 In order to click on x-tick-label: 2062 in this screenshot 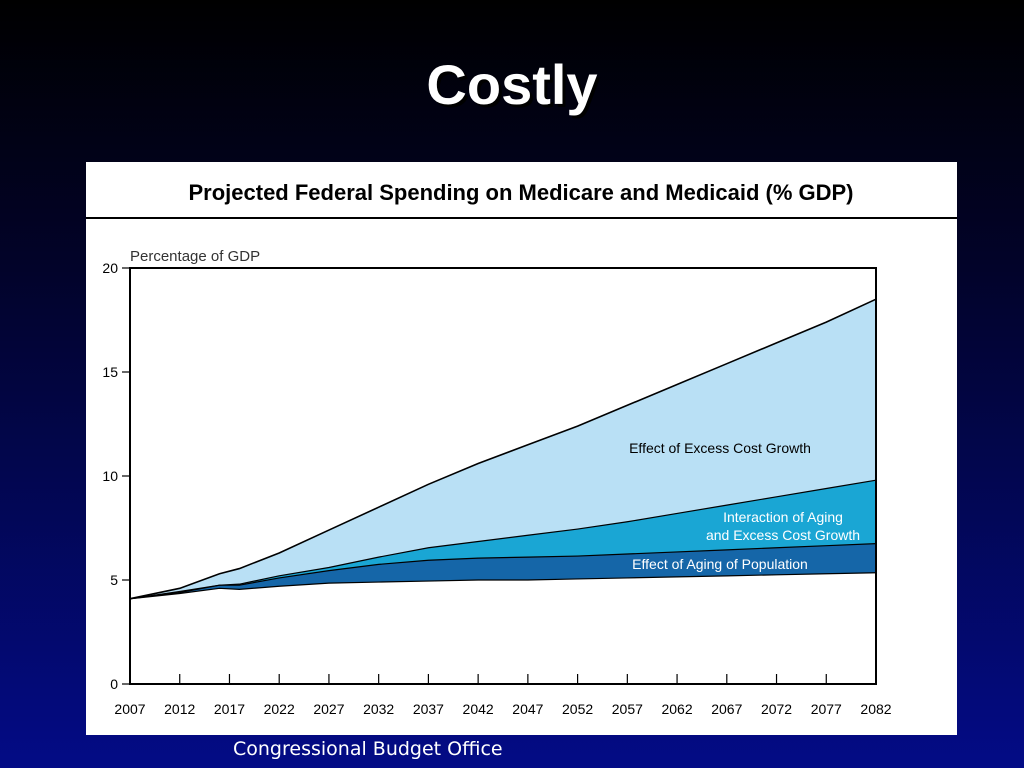, I will do `click(676, 709)`.